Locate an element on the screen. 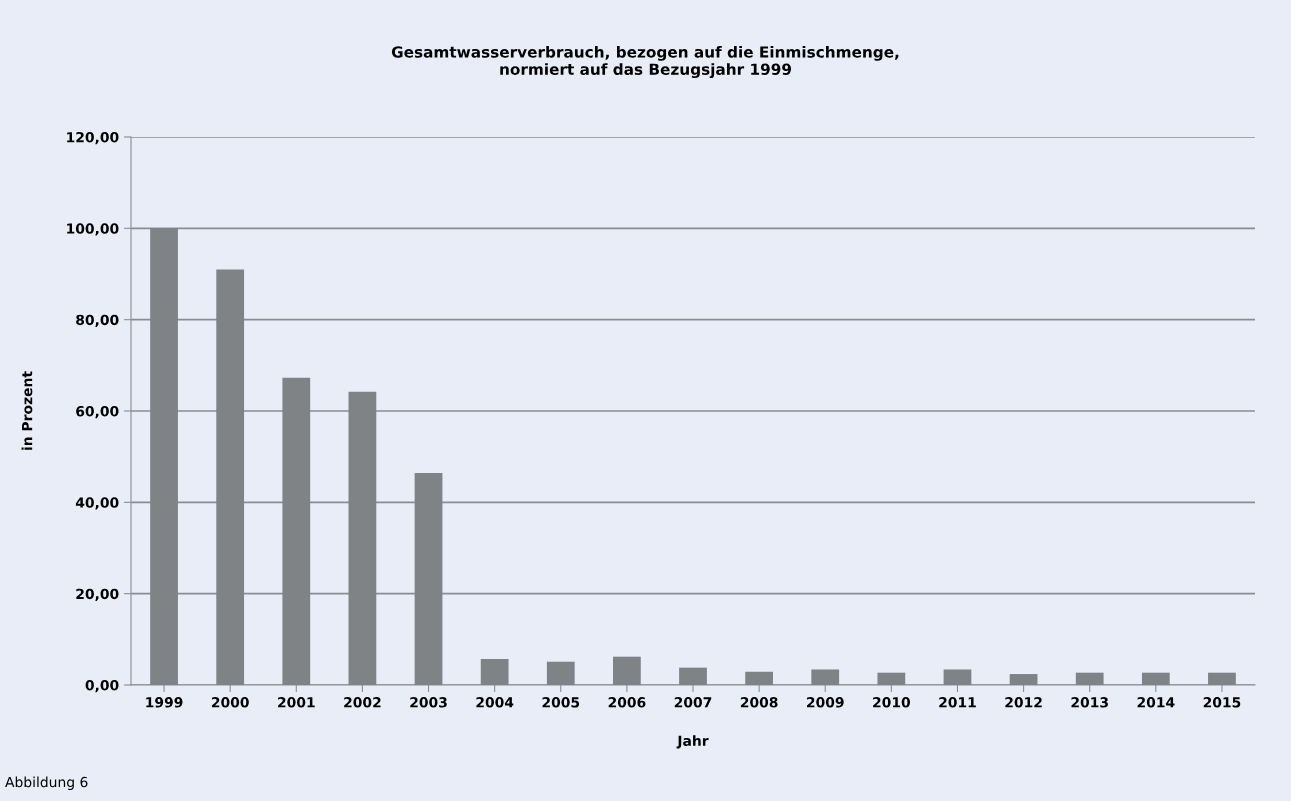 This screenshot has width=1291, height=801. x-tick-label: 2012 is located at coordinates (1023, 702).